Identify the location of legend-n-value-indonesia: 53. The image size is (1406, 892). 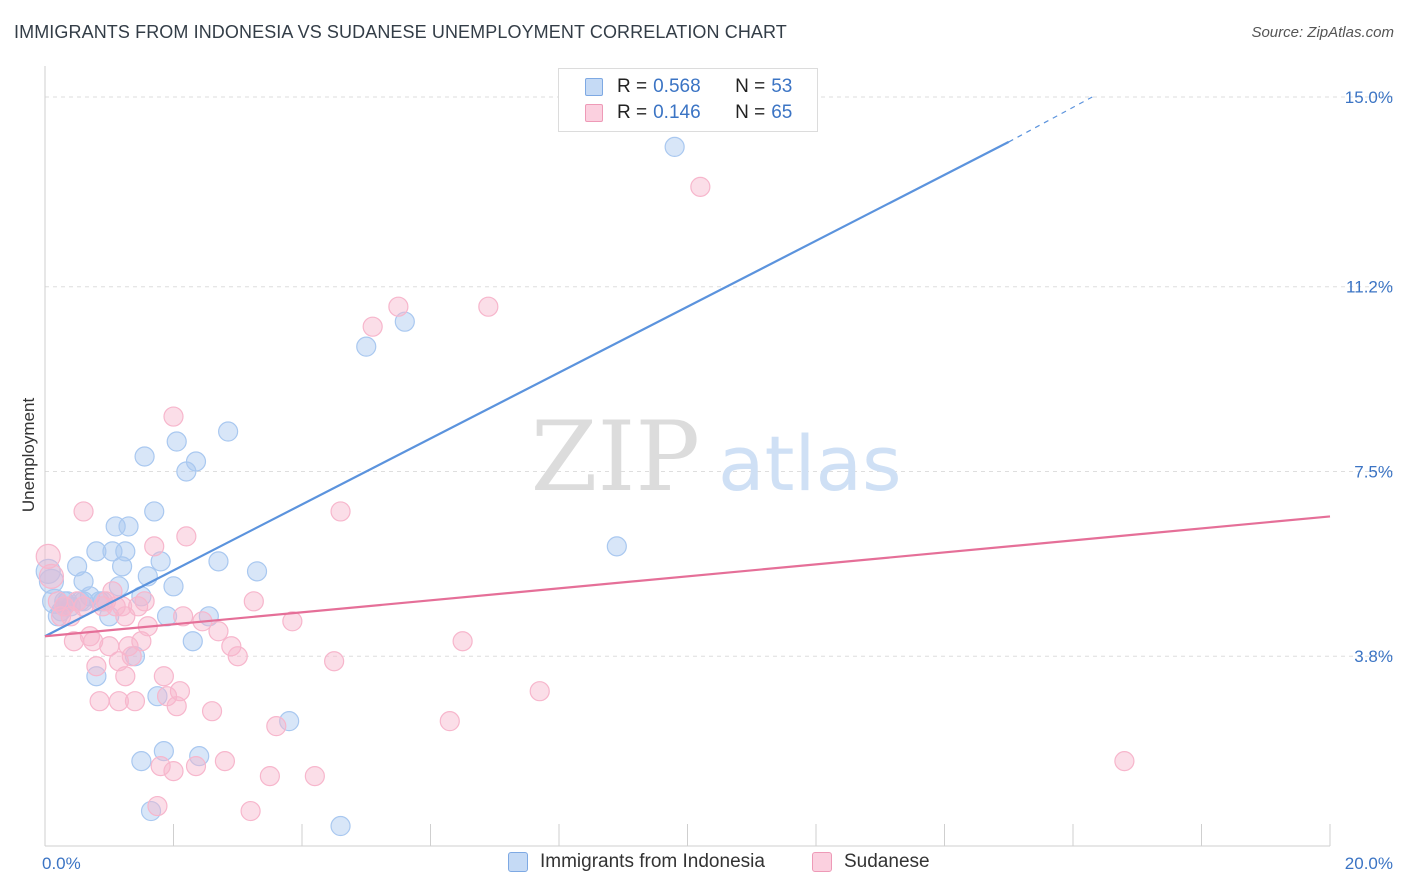
(782, 86).